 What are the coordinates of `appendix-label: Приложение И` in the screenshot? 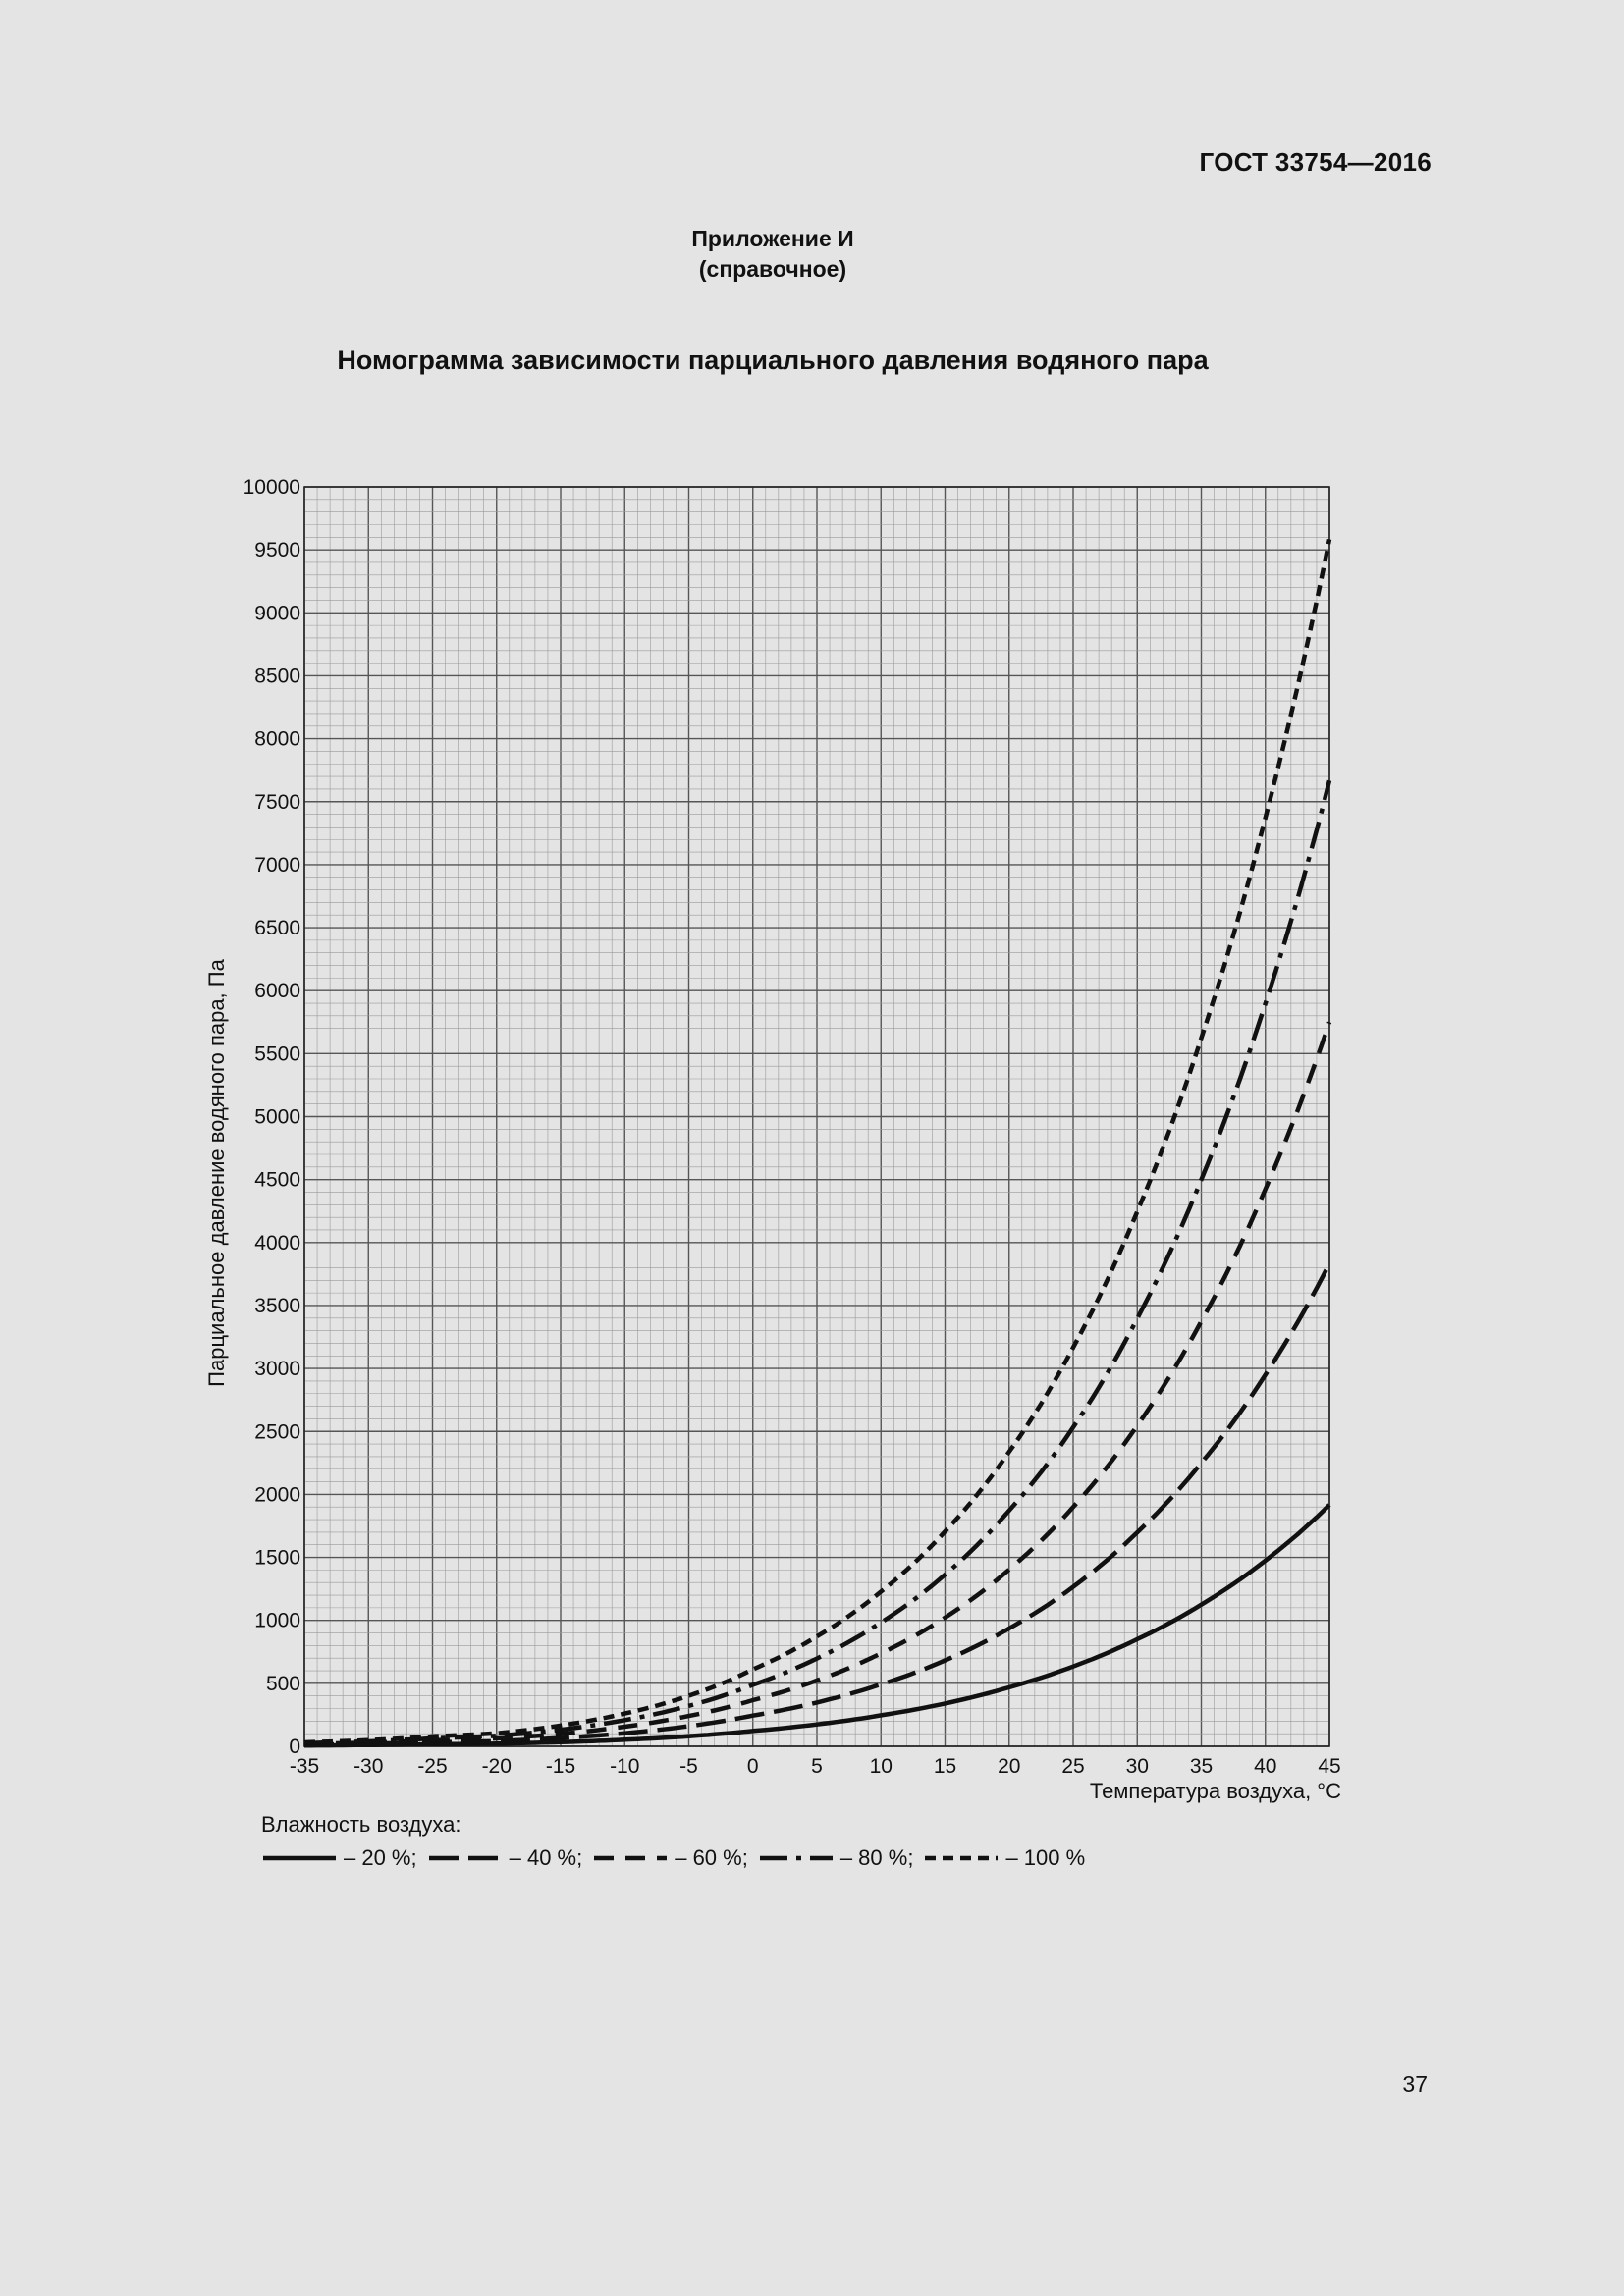 It's located at (772, 238).